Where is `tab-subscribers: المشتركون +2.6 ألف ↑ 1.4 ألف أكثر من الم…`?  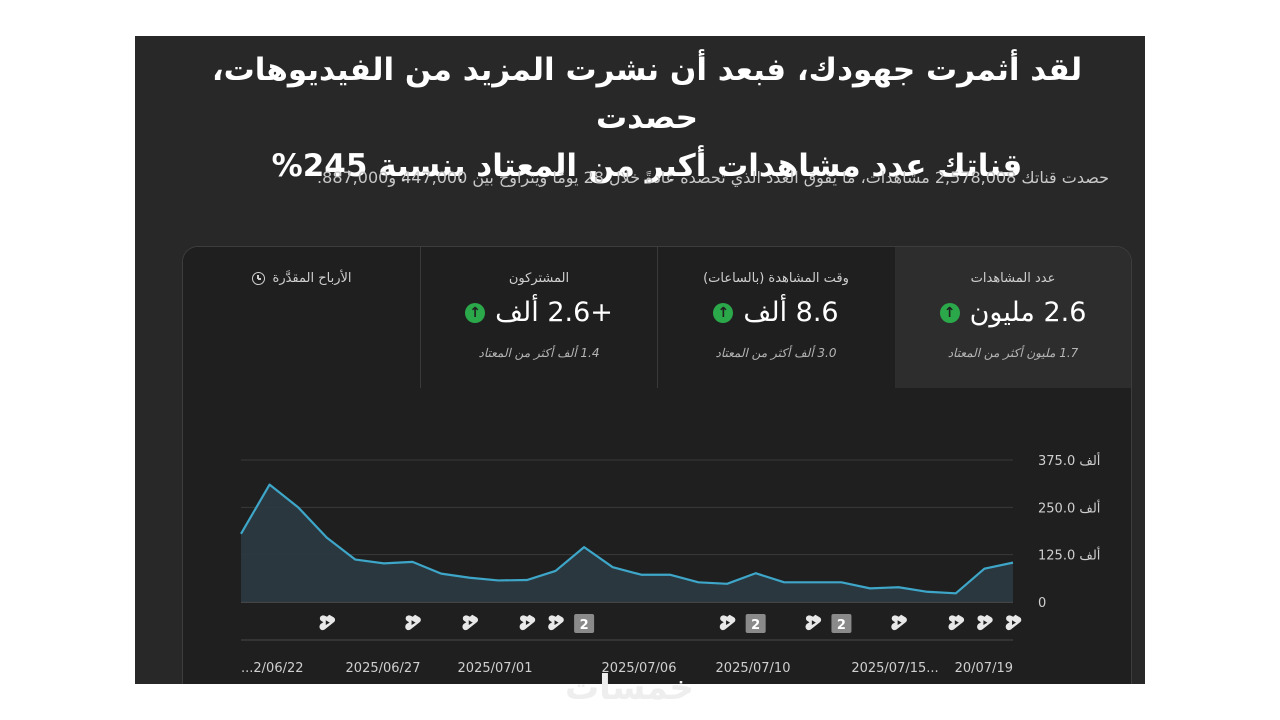 tab-subscribers: المشتركون +2.6 ألف ↑ 1.4 ألف أكثر من الم… is located at coordinates (538, 317).